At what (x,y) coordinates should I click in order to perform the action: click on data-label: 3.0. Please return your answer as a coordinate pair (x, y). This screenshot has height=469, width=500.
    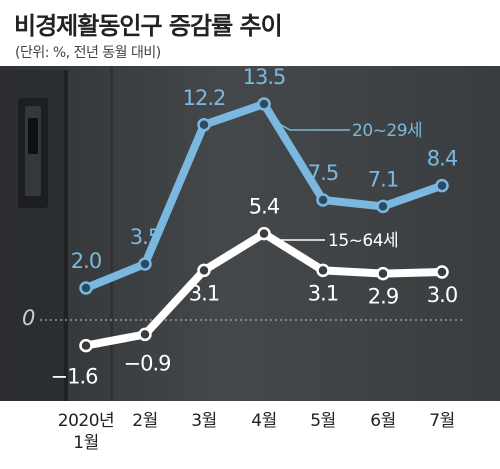
    Looking at the image, I should click on (442, 295).